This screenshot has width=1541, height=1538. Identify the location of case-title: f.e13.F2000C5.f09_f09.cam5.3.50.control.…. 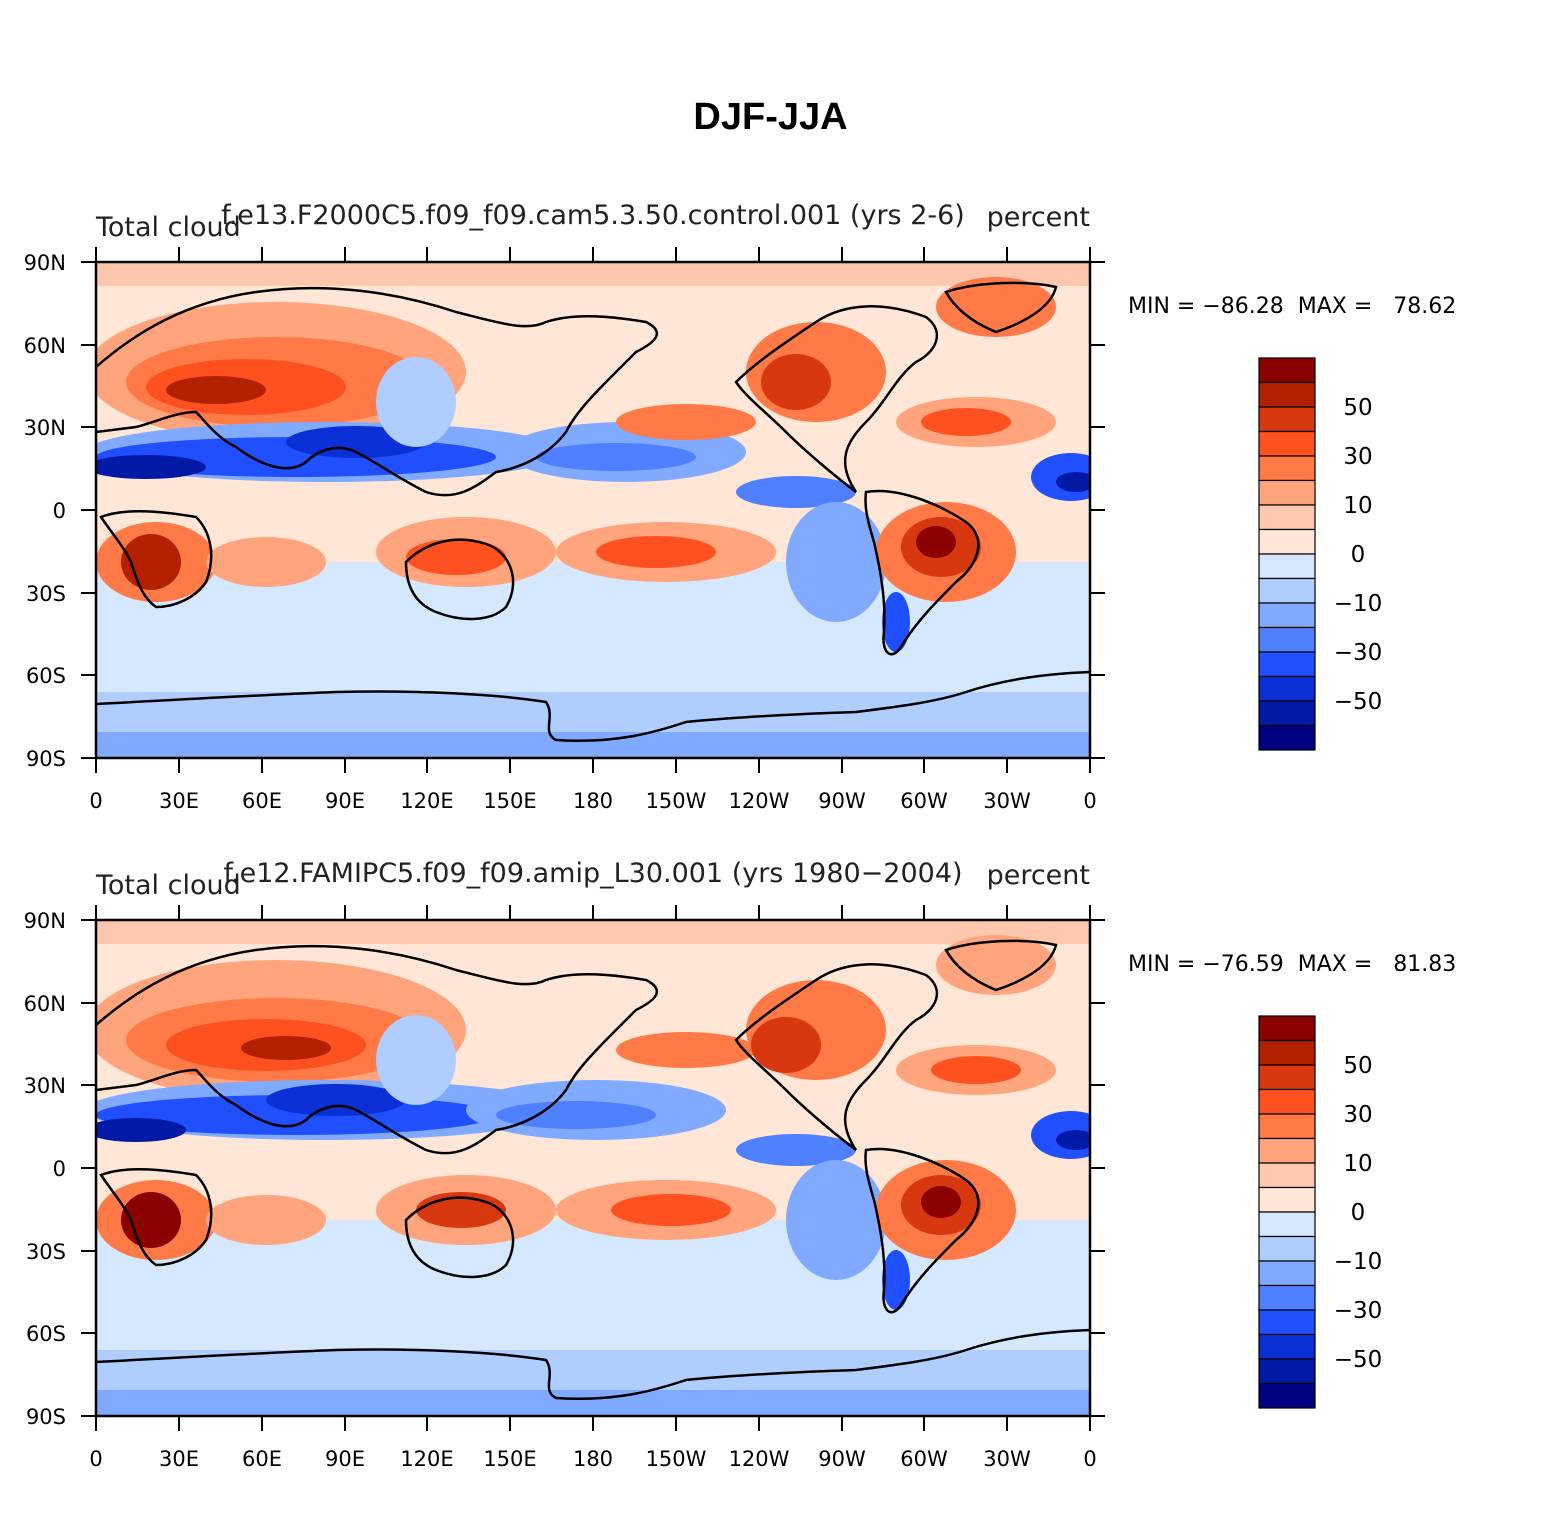
(593, 215).